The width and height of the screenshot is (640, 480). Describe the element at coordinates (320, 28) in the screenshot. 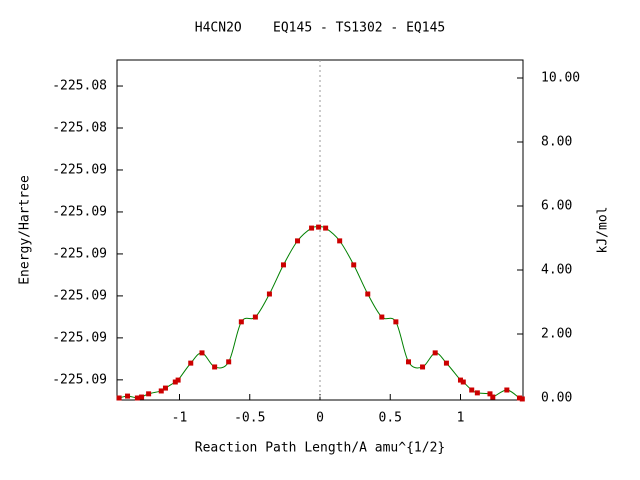

I see `chart-title: H4CN2O EQ145 - TS1302 - EQ145` at that location.